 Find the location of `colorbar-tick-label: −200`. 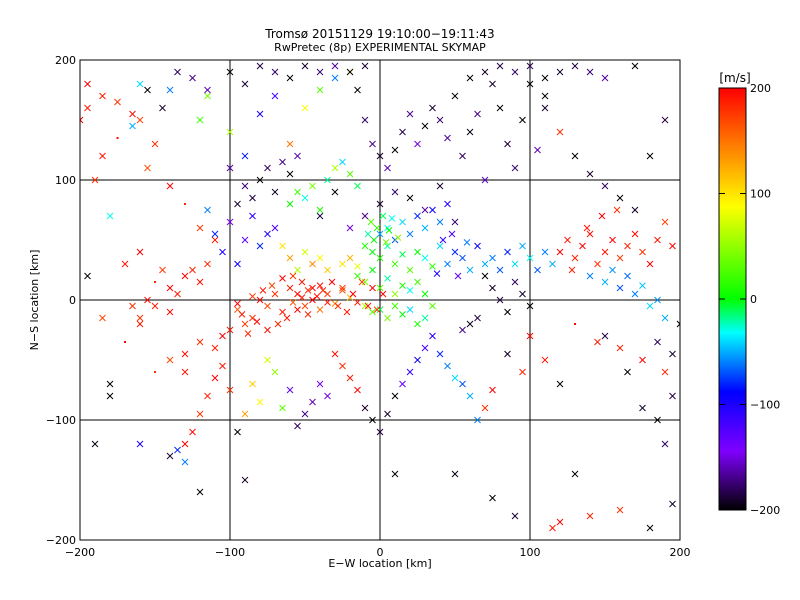

colorbar-tick-label: −200 is located at coordinates (765, 510).